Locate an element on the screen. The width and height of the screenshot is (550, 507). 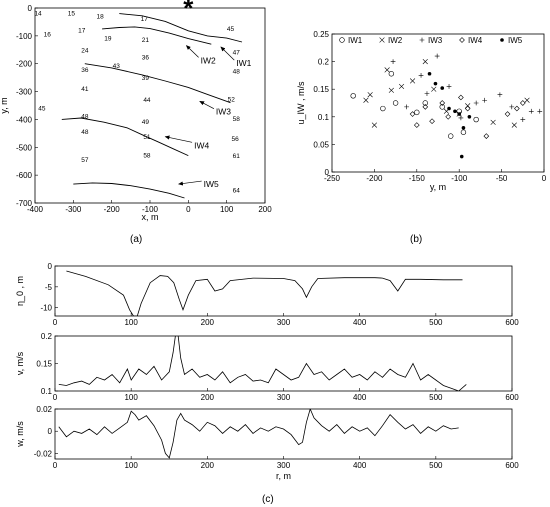
x-tick-label-a: -100 is located at coordinates (150, 209).